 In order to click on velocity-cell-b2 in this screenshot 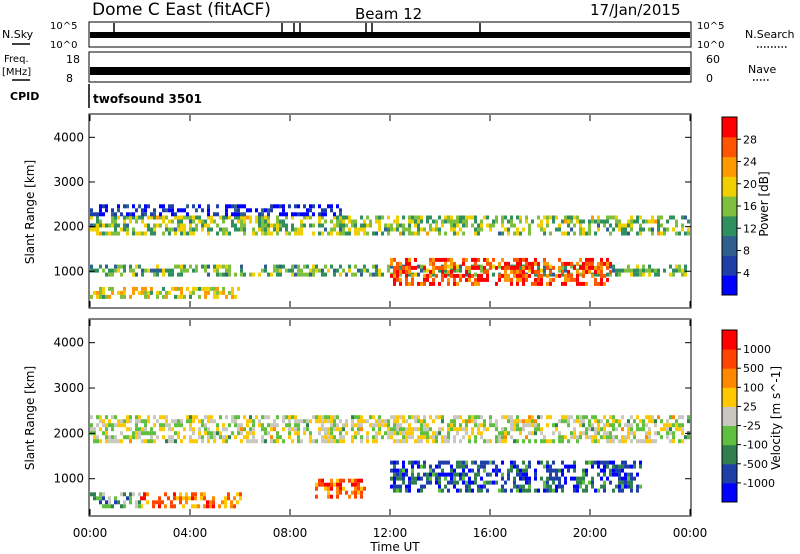, I will do `click(204, 506)`.